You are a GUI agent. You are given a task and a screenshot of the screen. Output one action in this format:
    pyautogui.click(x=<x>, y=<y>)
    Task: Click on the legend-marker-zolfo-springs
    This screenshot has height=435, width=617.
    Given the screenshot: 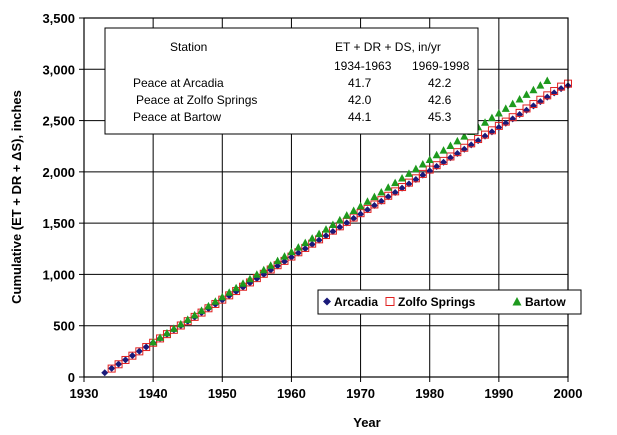 What is the action you would take?
    pyautogui.click(x=390, y=301)
    